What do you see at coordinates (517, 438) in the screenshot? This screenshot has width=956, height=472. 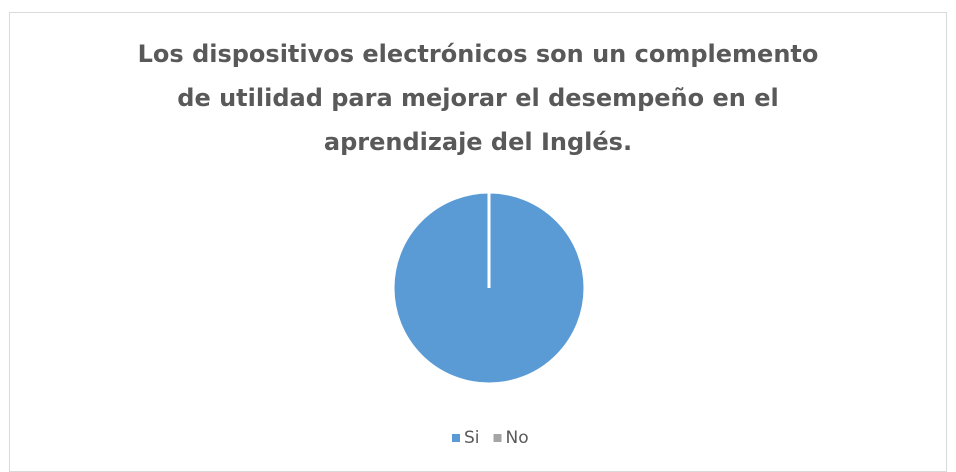 I see `legend-label: No` at bounding box center [517, 438].